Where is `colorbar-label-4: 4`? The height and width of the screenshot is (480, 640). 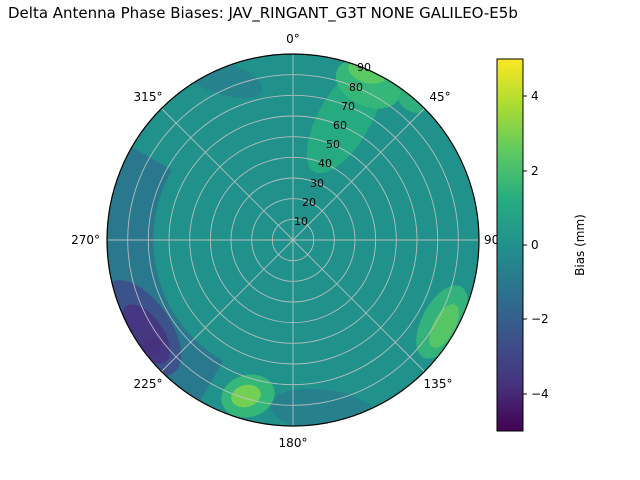
colorbar-label-4: 4 is located at coordinates (535, 96).